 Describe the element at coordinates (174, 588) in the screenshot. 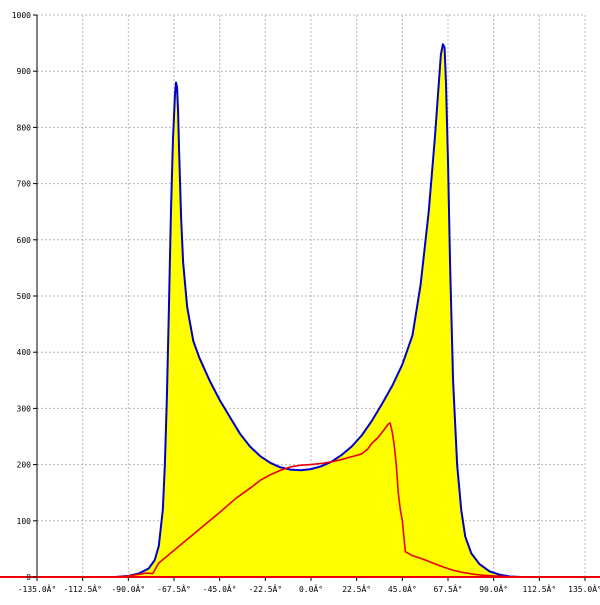

I see `x-tick-label: -67.5Â°` at that location.